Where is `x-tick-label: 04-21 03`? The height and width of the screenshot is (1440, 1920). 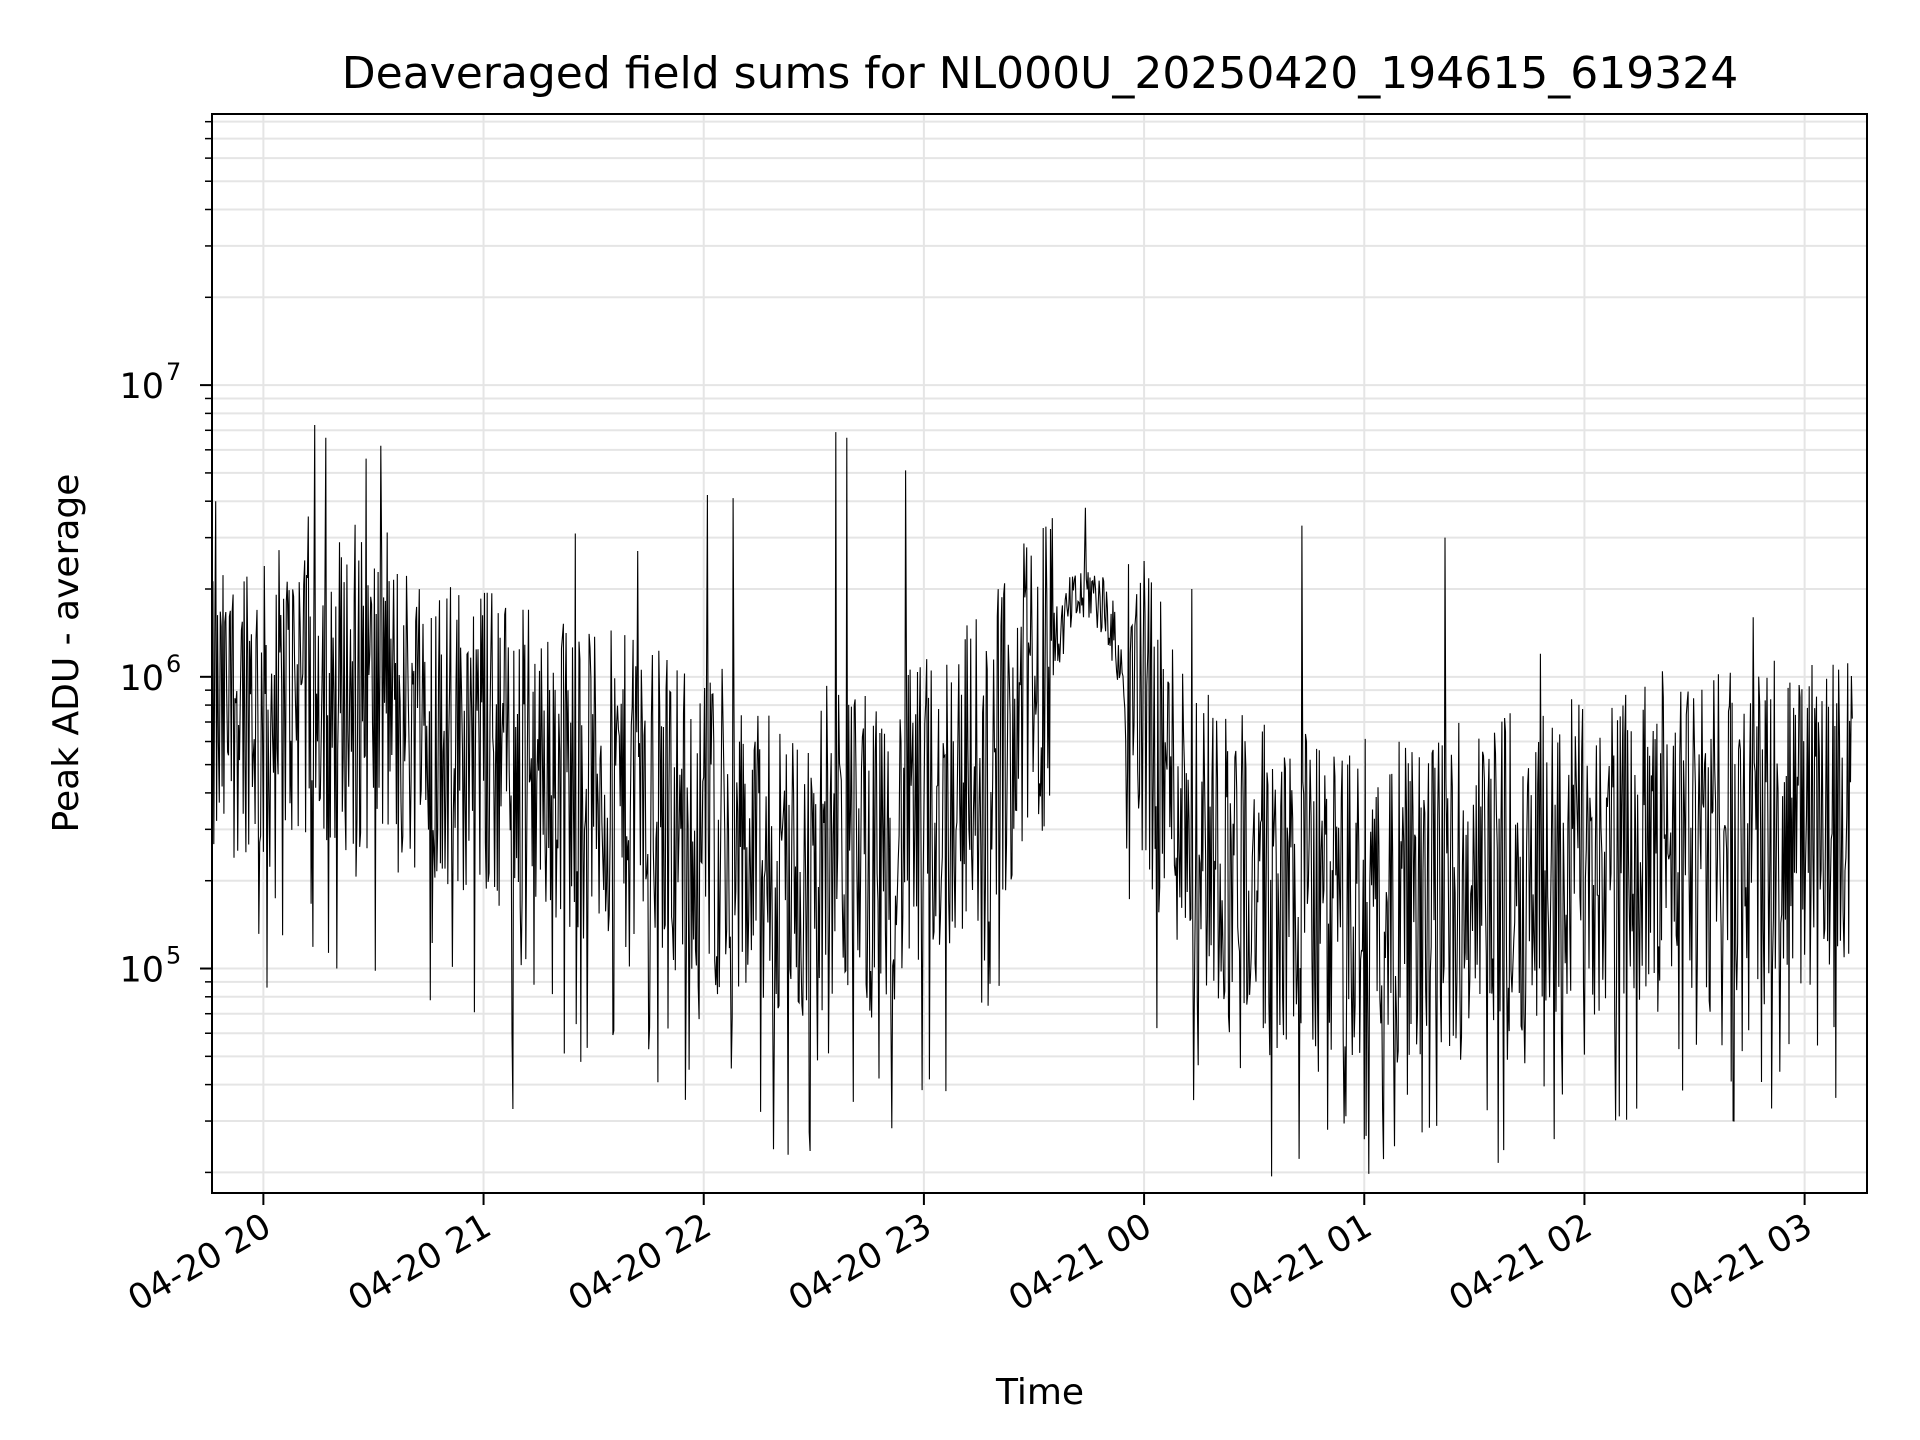
x-tick-label: 04-21 03 is located at coordinates (1741, 1262).